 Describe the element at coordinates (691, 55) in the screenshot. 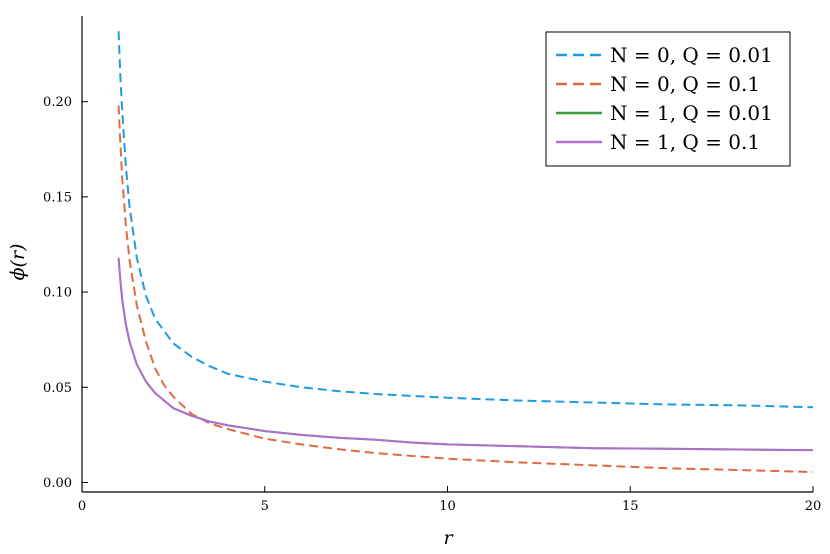

I see `legend-label: N = 0, Q = 0.01` at that location.